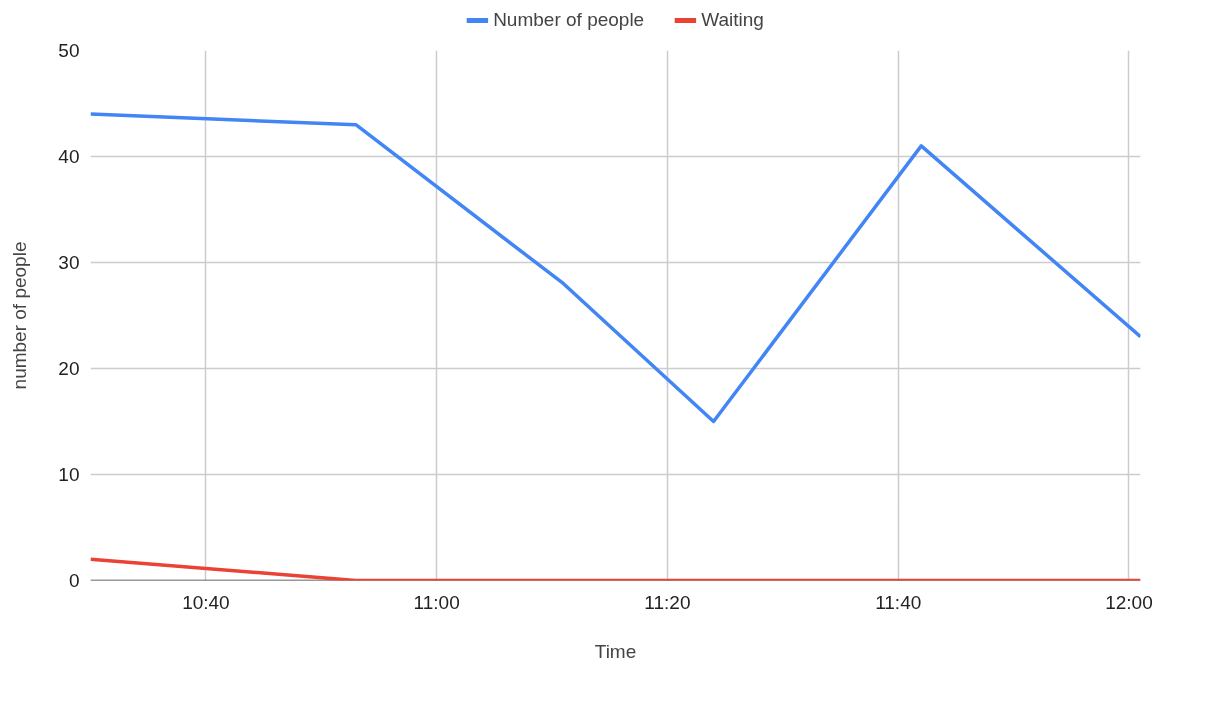  I want to click on legend-label: Waiting, so click(732, 20).